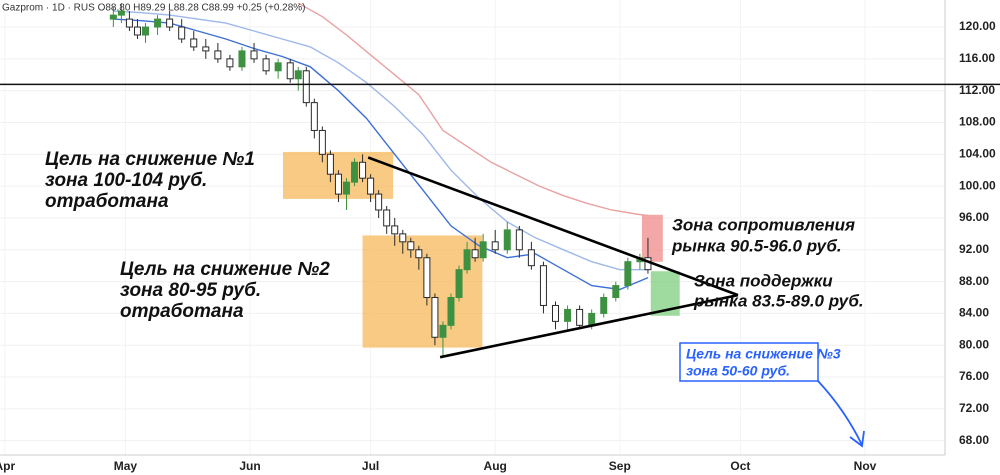 The width and height of the screenshot is (1000, 475). What do you see at coordinates (126, 180) in the screenshot?
I see `annotation: зона 100-104 руб.` at bounding box center [126, 180].